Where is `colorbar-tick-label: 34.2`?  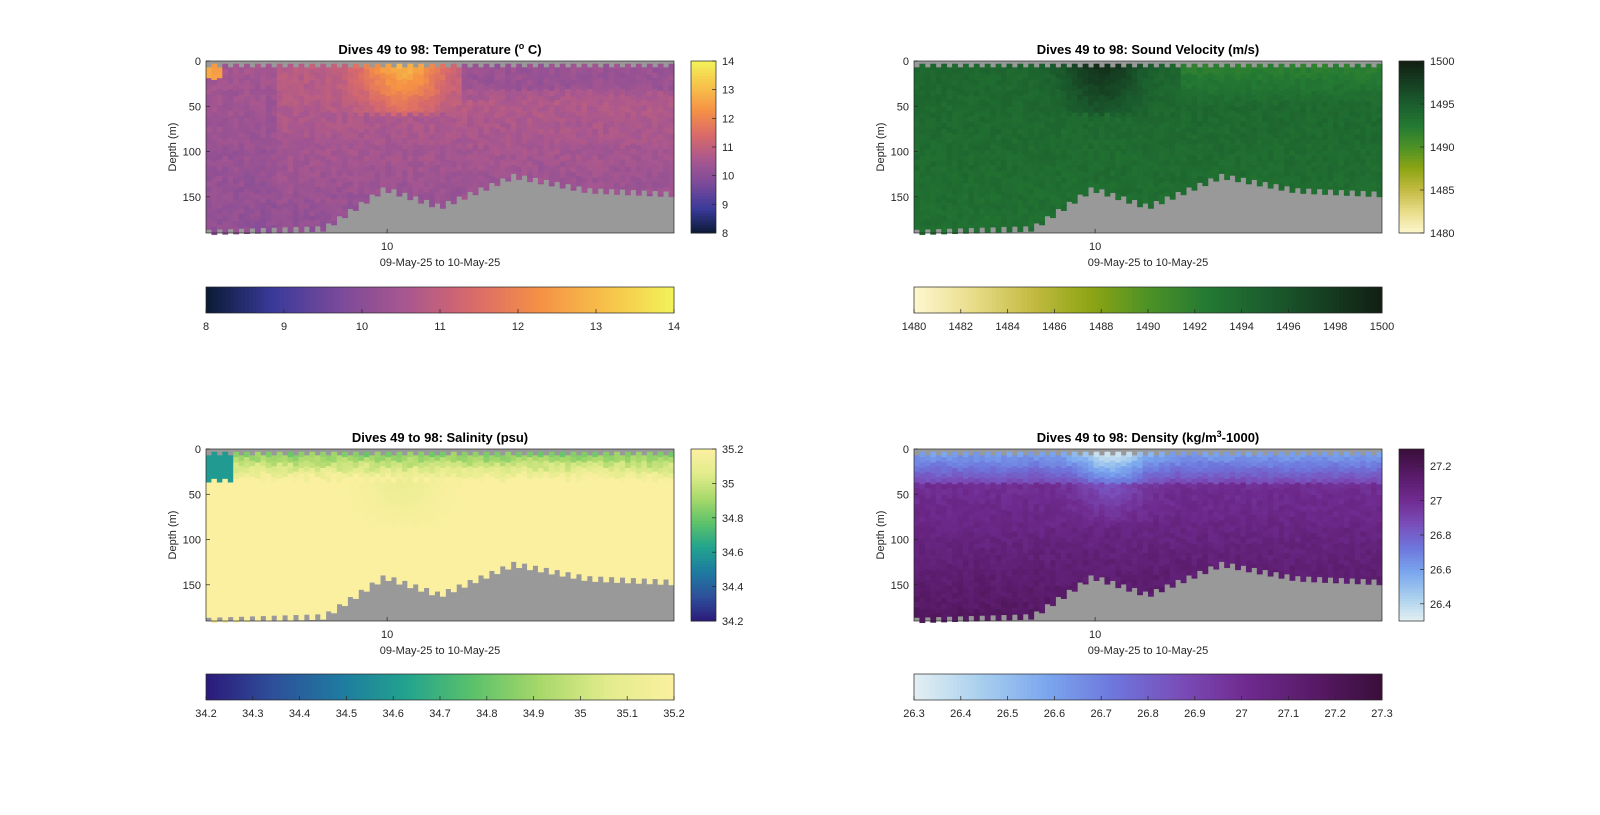 colorbar-tick-label: 34.2 is located at coordinates (205, 714).